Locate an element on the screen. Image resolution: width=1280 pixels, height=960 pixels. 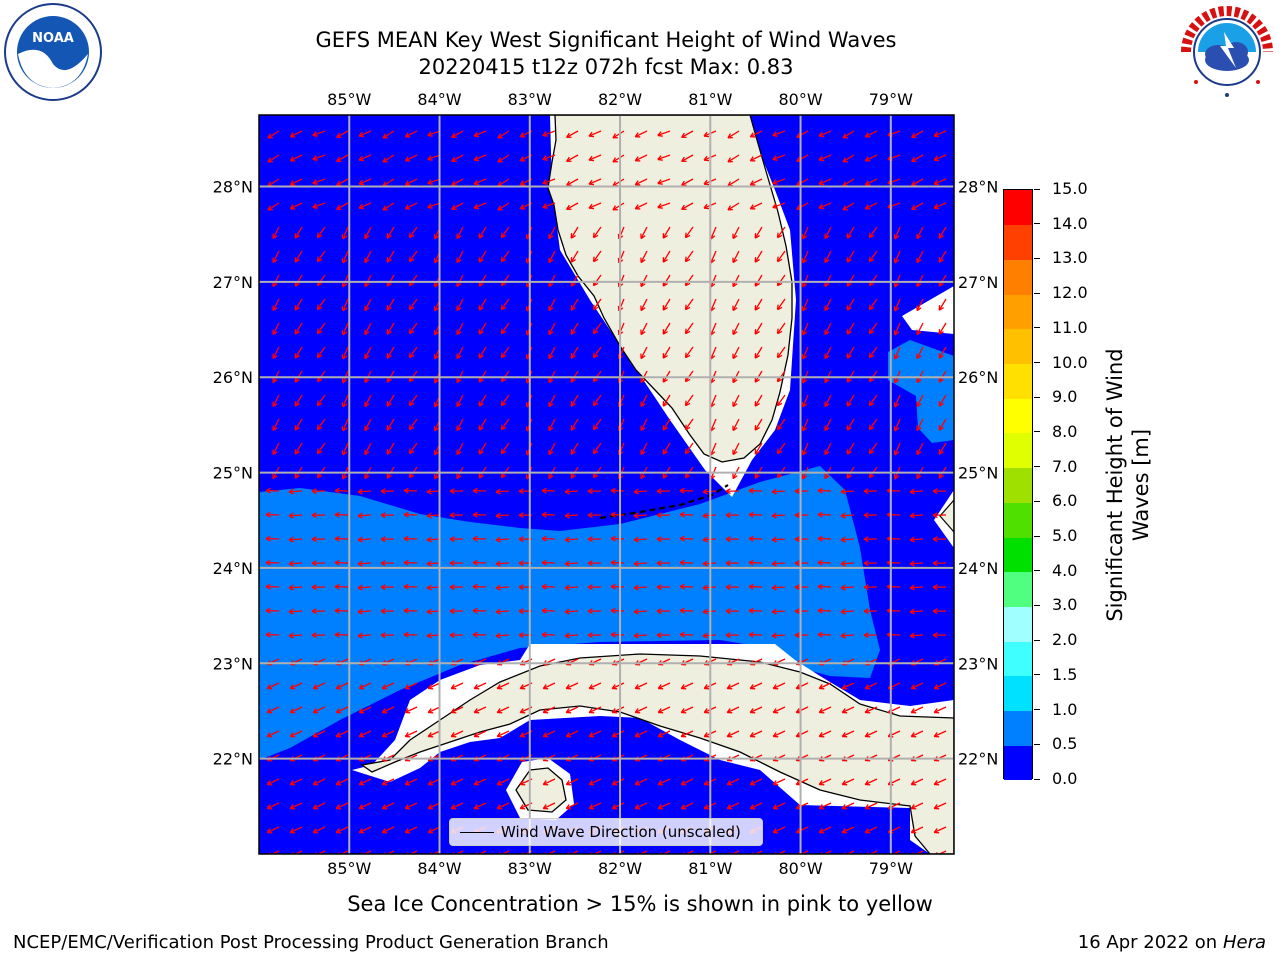
lat-tick-label-left: 27°N is located at coordinates (233, 282).